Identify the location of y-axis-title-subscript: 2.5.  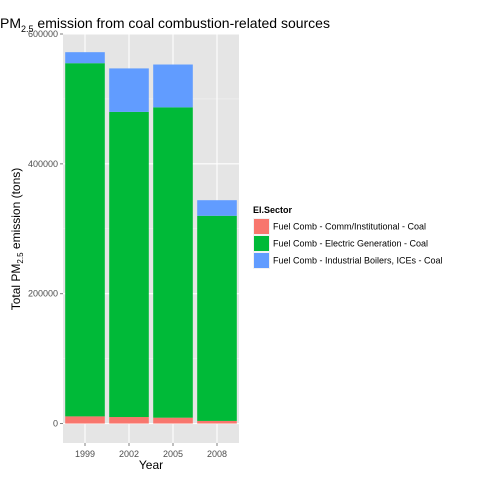
(20, 258).